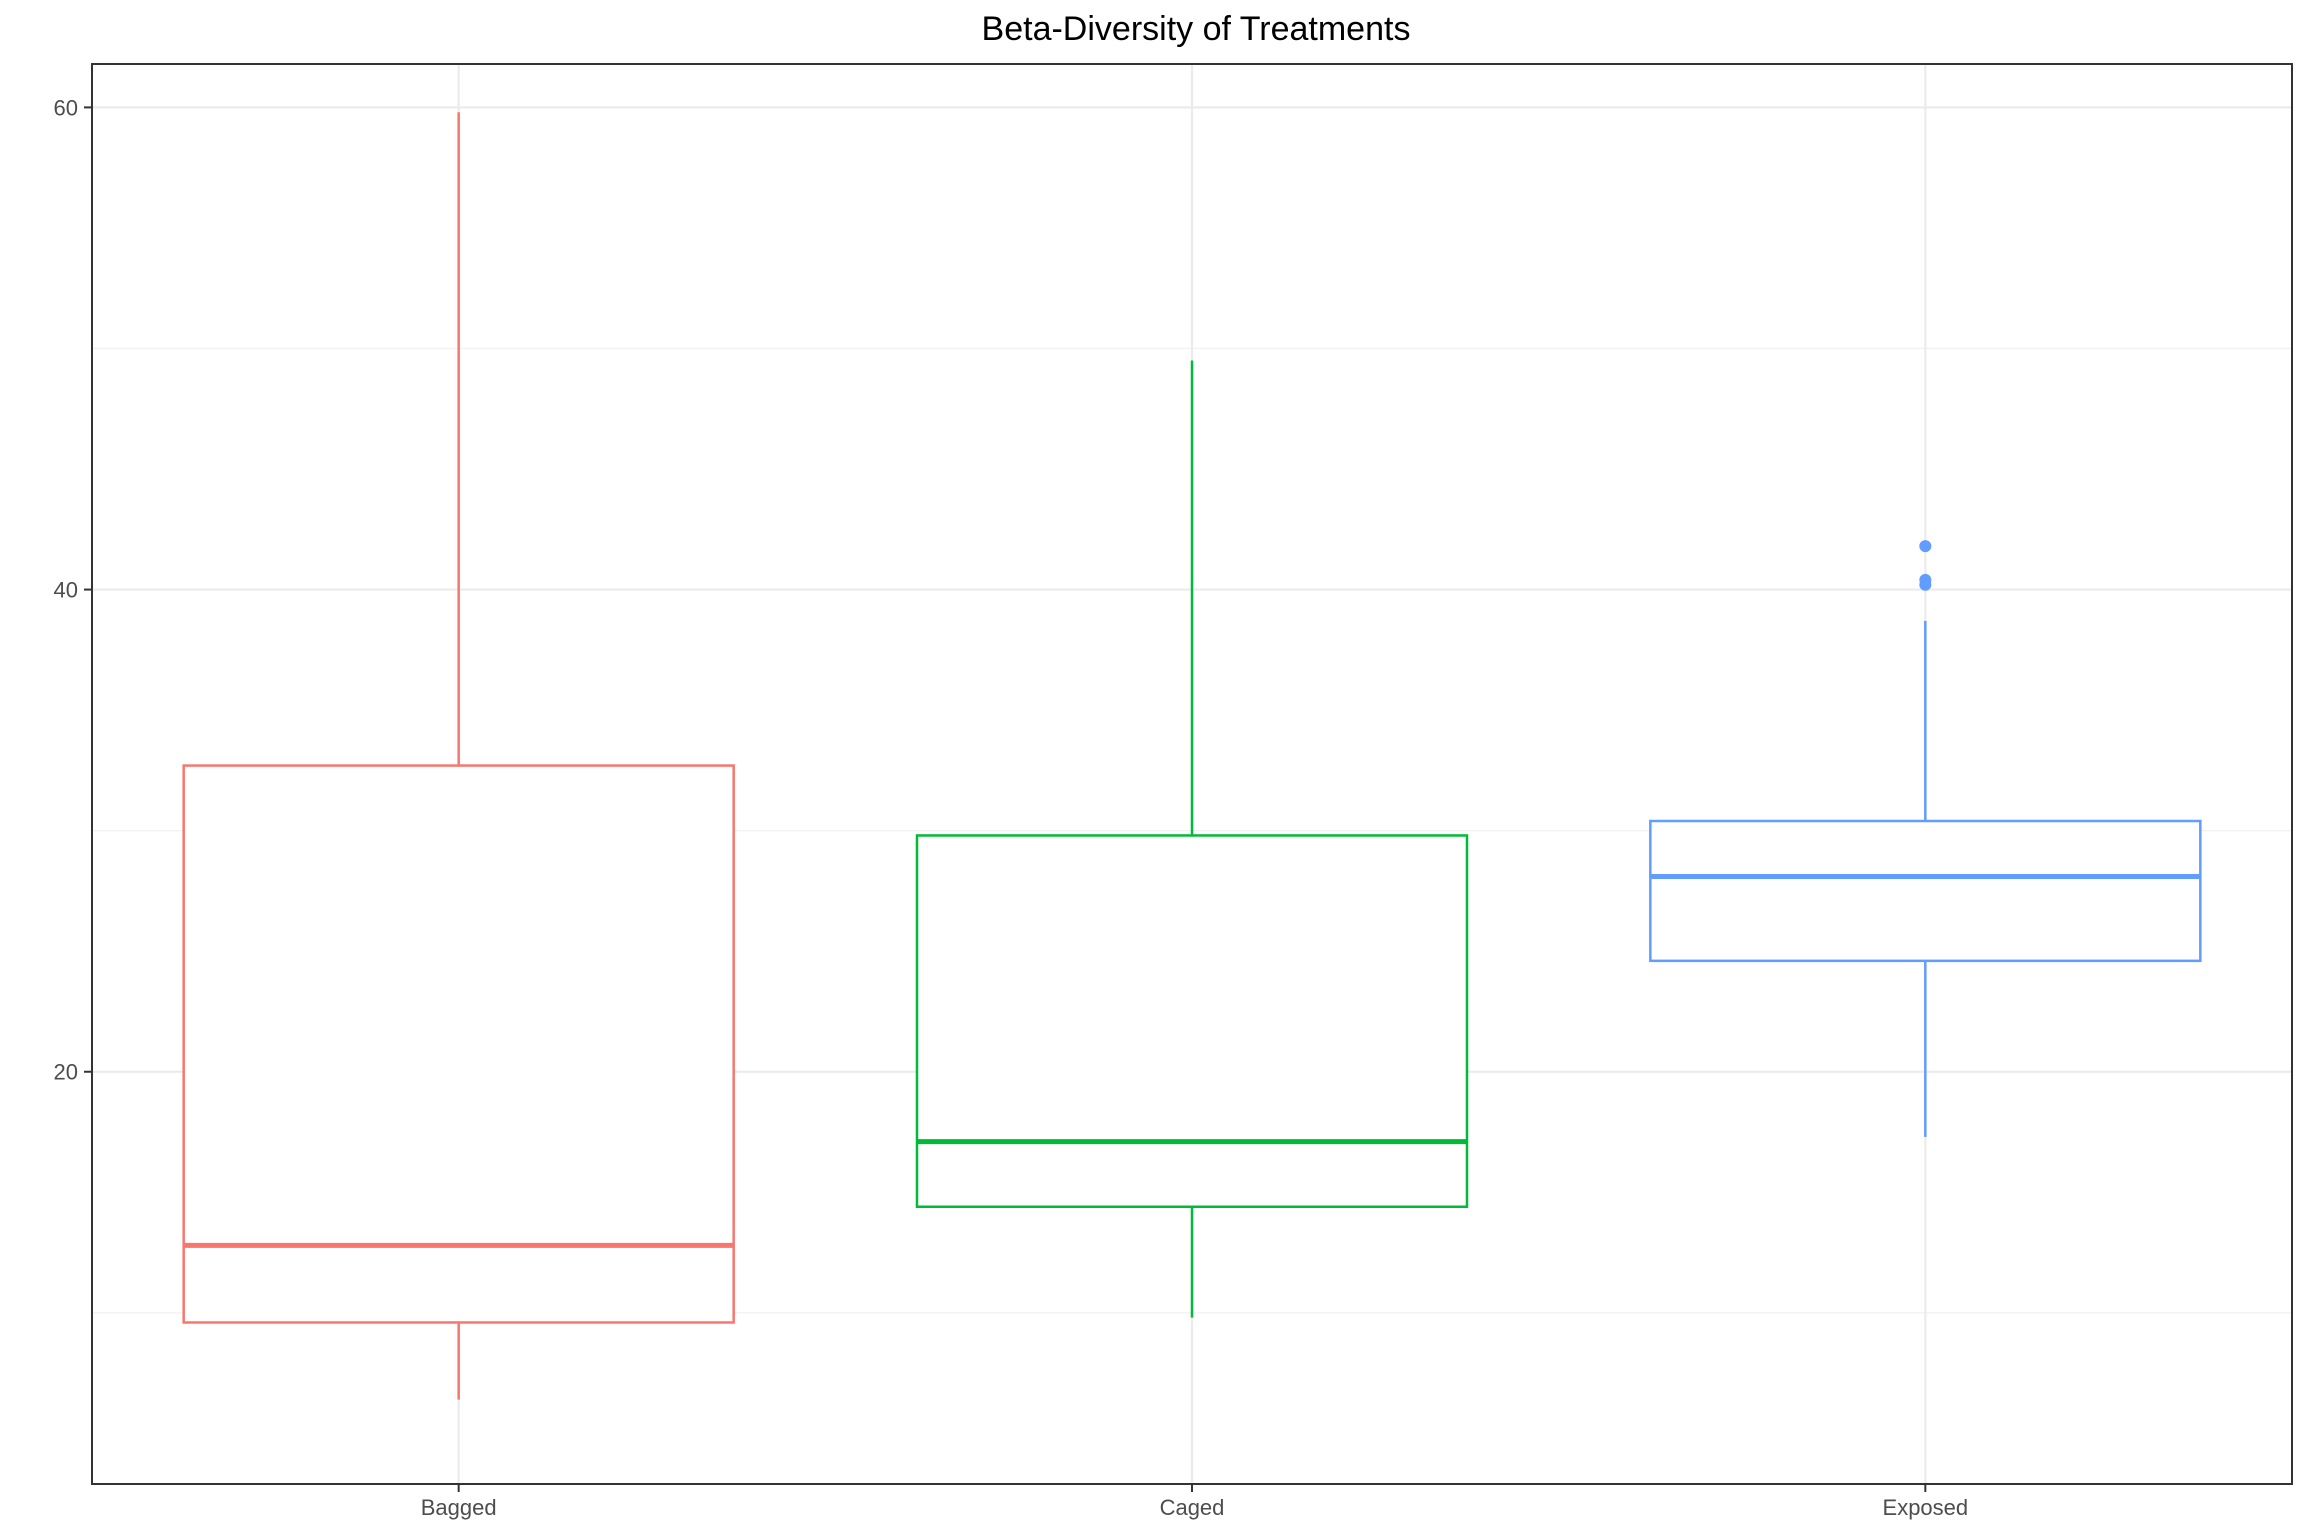 The height and width of the screenshot is (1536, 2304). What do you see at coordinates (66, 590) in the screenshot?
I see `y-tick-label: 40` at bounding box center [66, 590].